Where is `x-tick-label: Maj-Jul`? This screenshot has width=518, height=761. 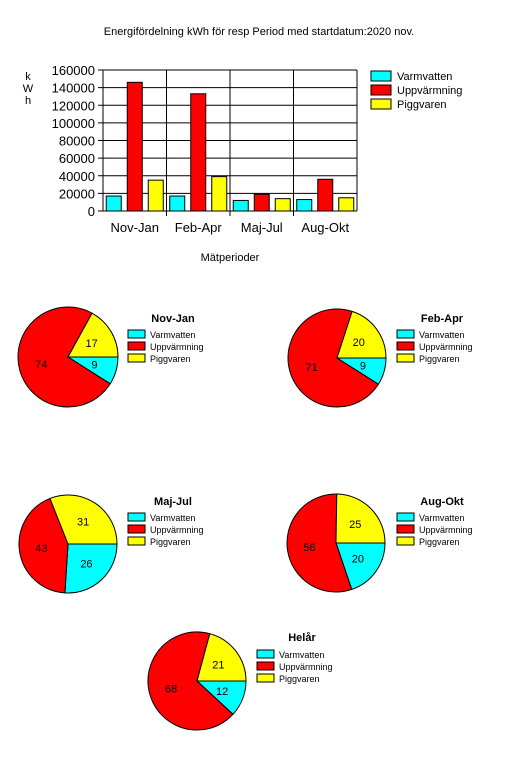
x-tick-label: Maj-Jul is located at coordinates (262, 227).